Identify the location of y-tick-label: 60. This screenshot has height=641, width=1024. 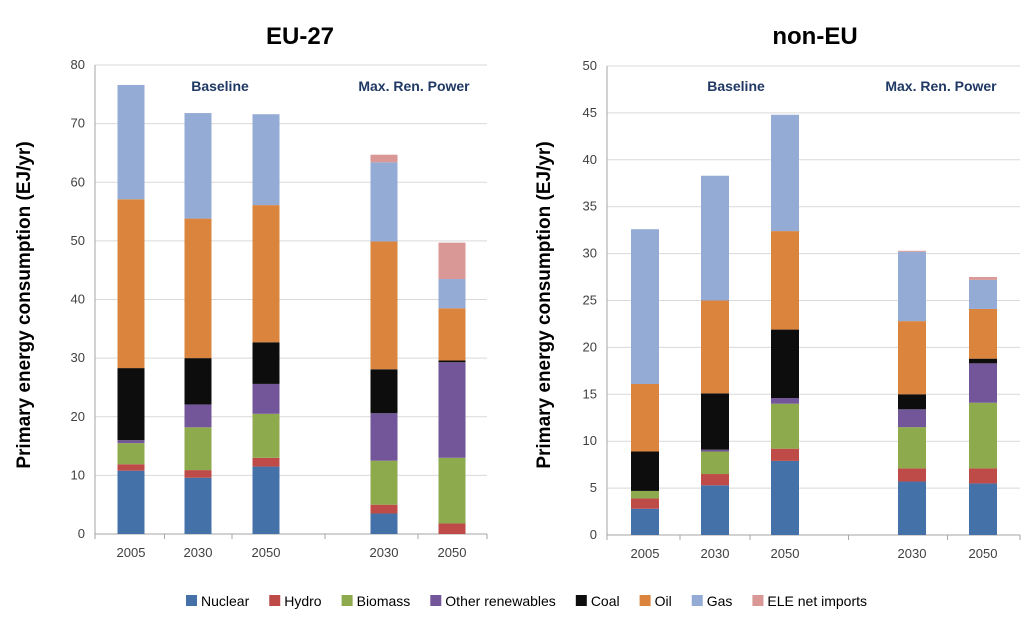
(78, 181).